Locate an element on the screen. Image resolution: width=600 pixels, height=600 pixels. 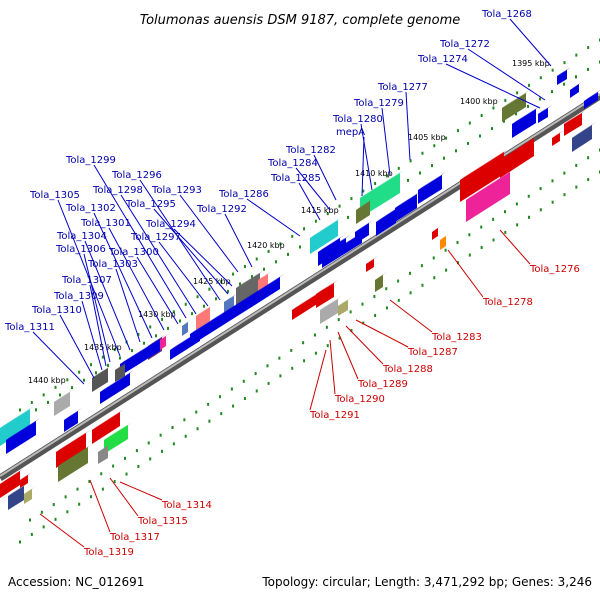
gene-label: Tola_1310 is located at coordinates (56, 310).